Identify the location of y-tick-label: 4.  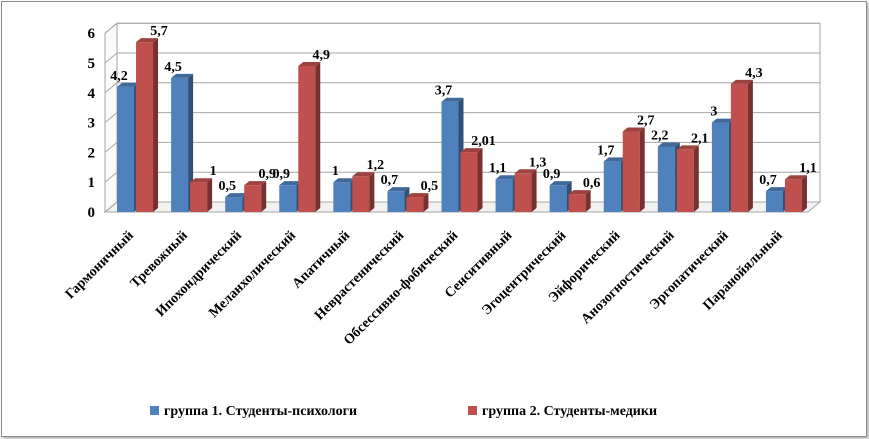
(92, 94).